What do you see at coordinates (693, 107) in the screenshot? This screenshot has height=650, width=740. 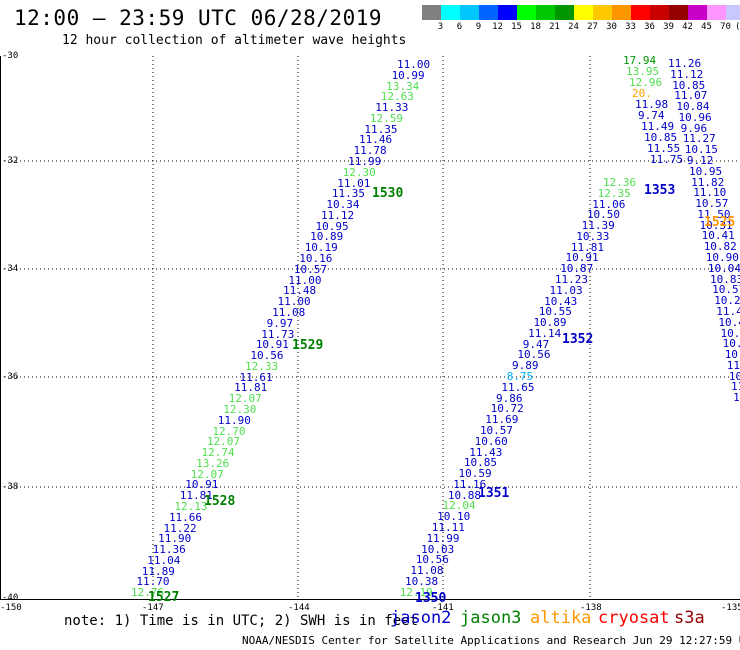 I see `wave-height-value: 10.84` at bounding box center [693, 107].